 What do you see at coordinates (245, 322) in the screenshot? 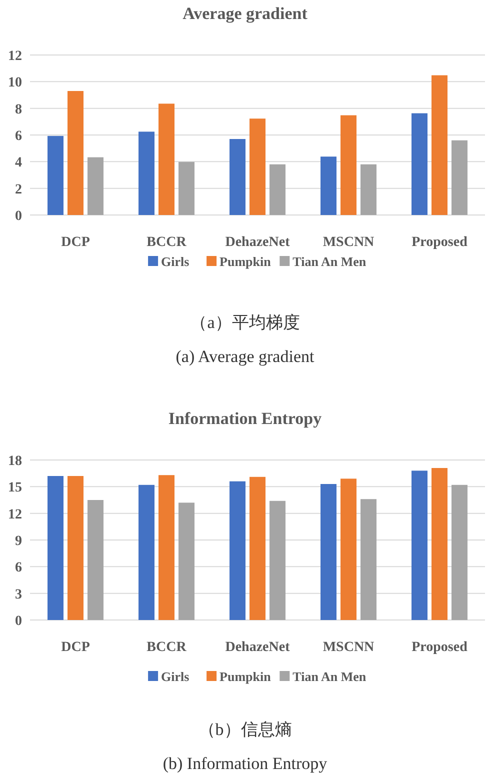
I see `text: （a）平均梯度` at bounding box center [245, 322].